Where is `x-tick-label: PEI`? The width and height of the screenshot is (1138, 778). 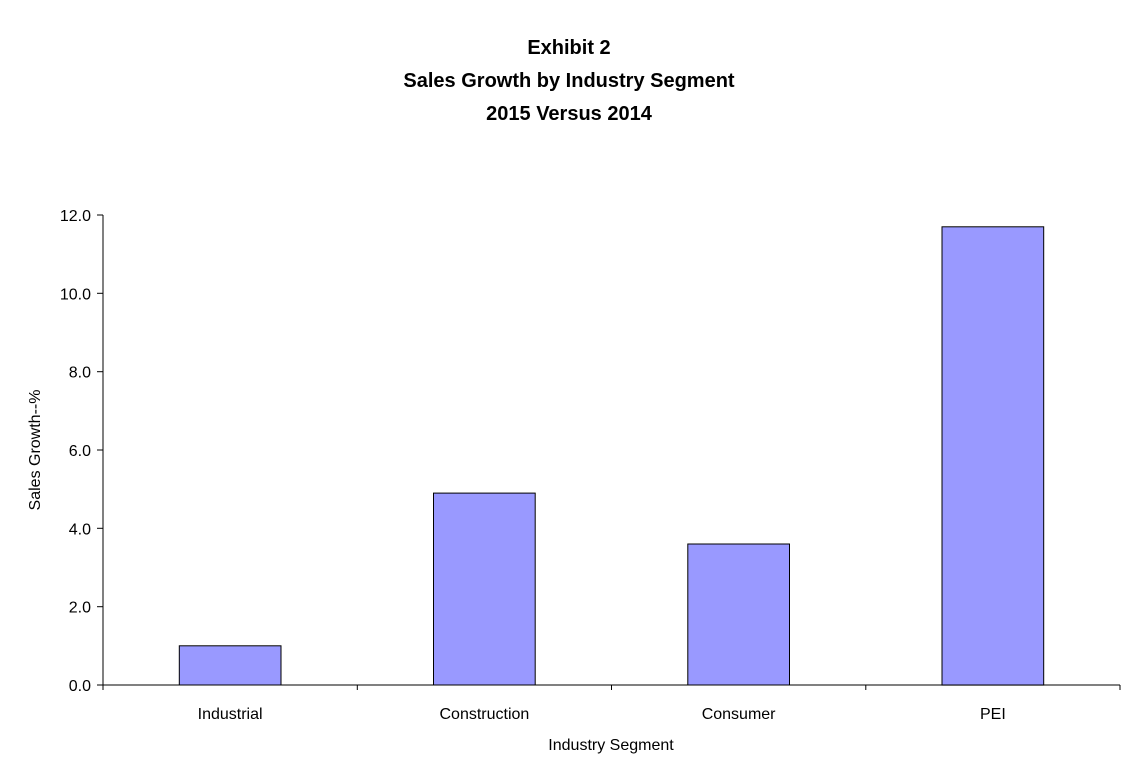 x-tick-label: PEI is located at coordinates (993, 714).